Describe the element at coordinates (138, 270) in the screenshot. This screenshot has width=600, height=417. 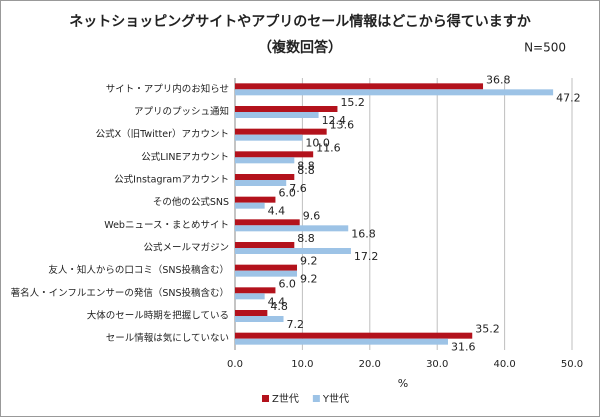
I see `y-tick-label: 友人・知人からの口コミ（SNS投稿含む）` at that location.